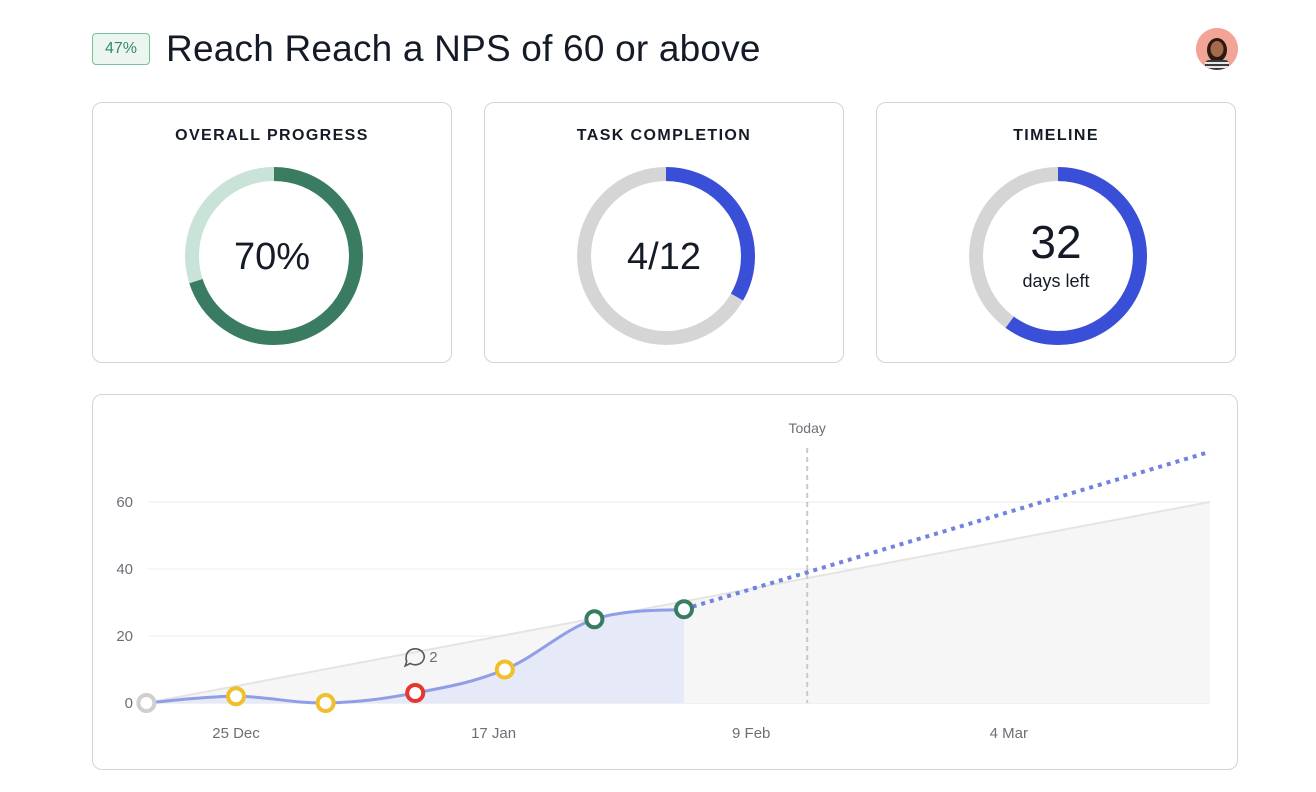 This screenshot has height=792, width=1316. What do you see at coordinates (1056, 242) in the screenshot?
I see `days-left-value: 32` at bounding box center [1056, 242].